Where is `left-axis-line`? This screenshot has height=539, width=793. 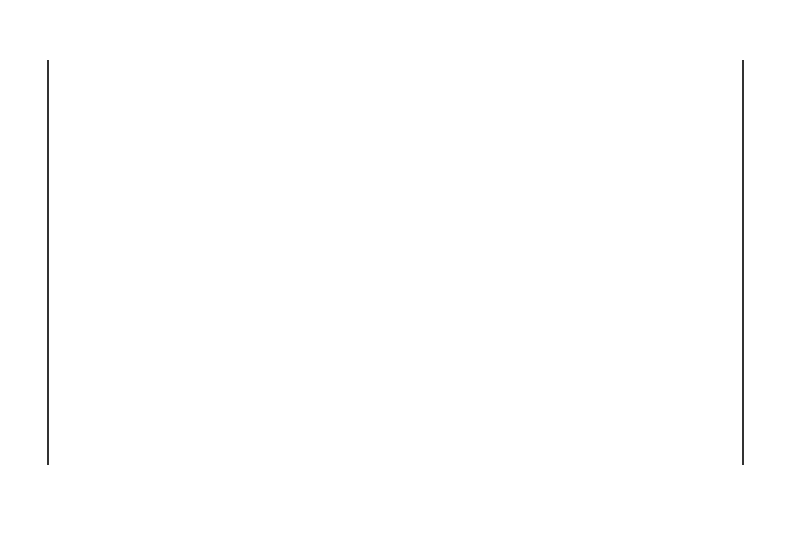
left-axis-line is located at coordinates (48, 262).